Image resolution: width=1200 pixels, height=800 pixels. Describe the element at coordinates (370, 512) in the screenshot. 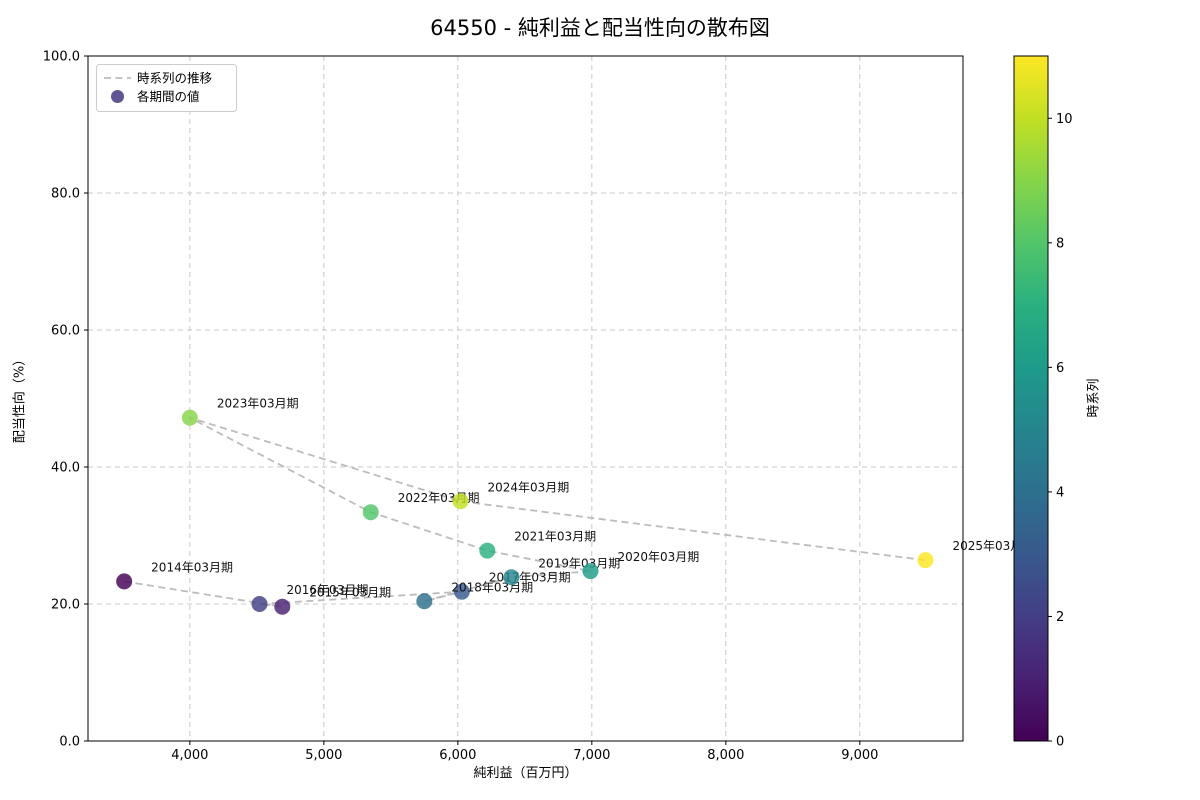

I see `data-point-2022年03月期` at that location.